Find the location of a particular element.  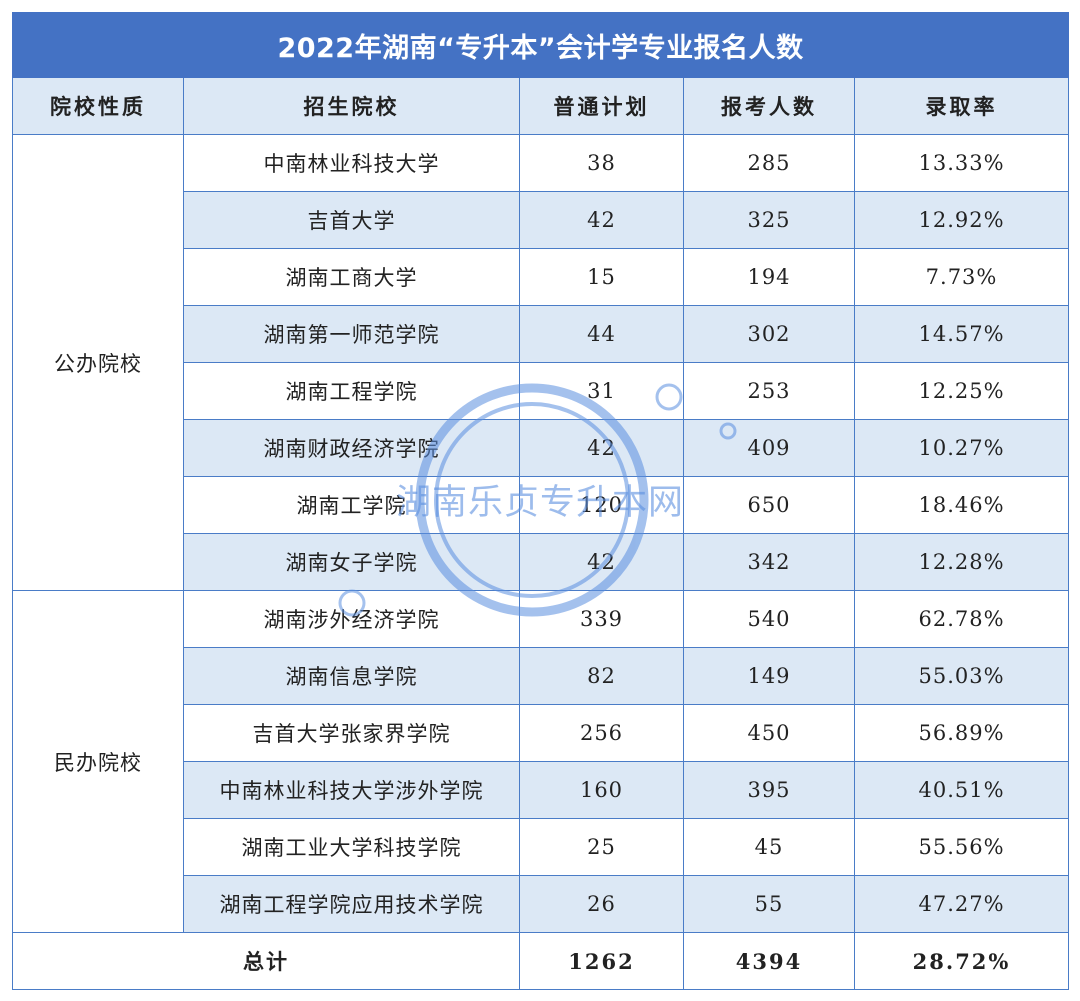

table-row: 吉首大学张家界学院 256 450 56.89% is located at coordinates (541, 733).